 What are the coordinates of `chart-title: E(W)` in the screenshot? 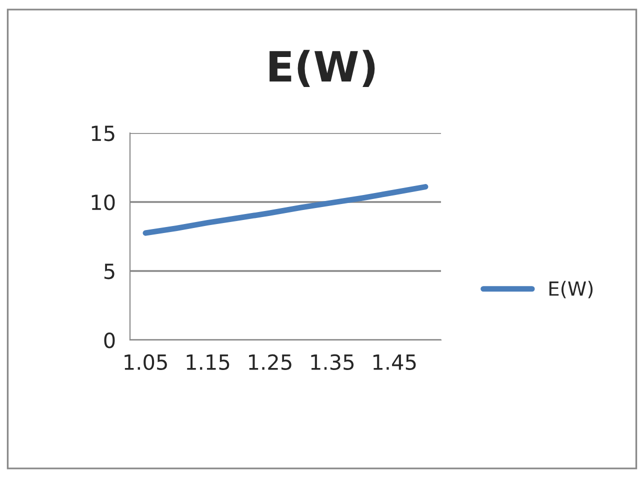 It's located at (322, 68).